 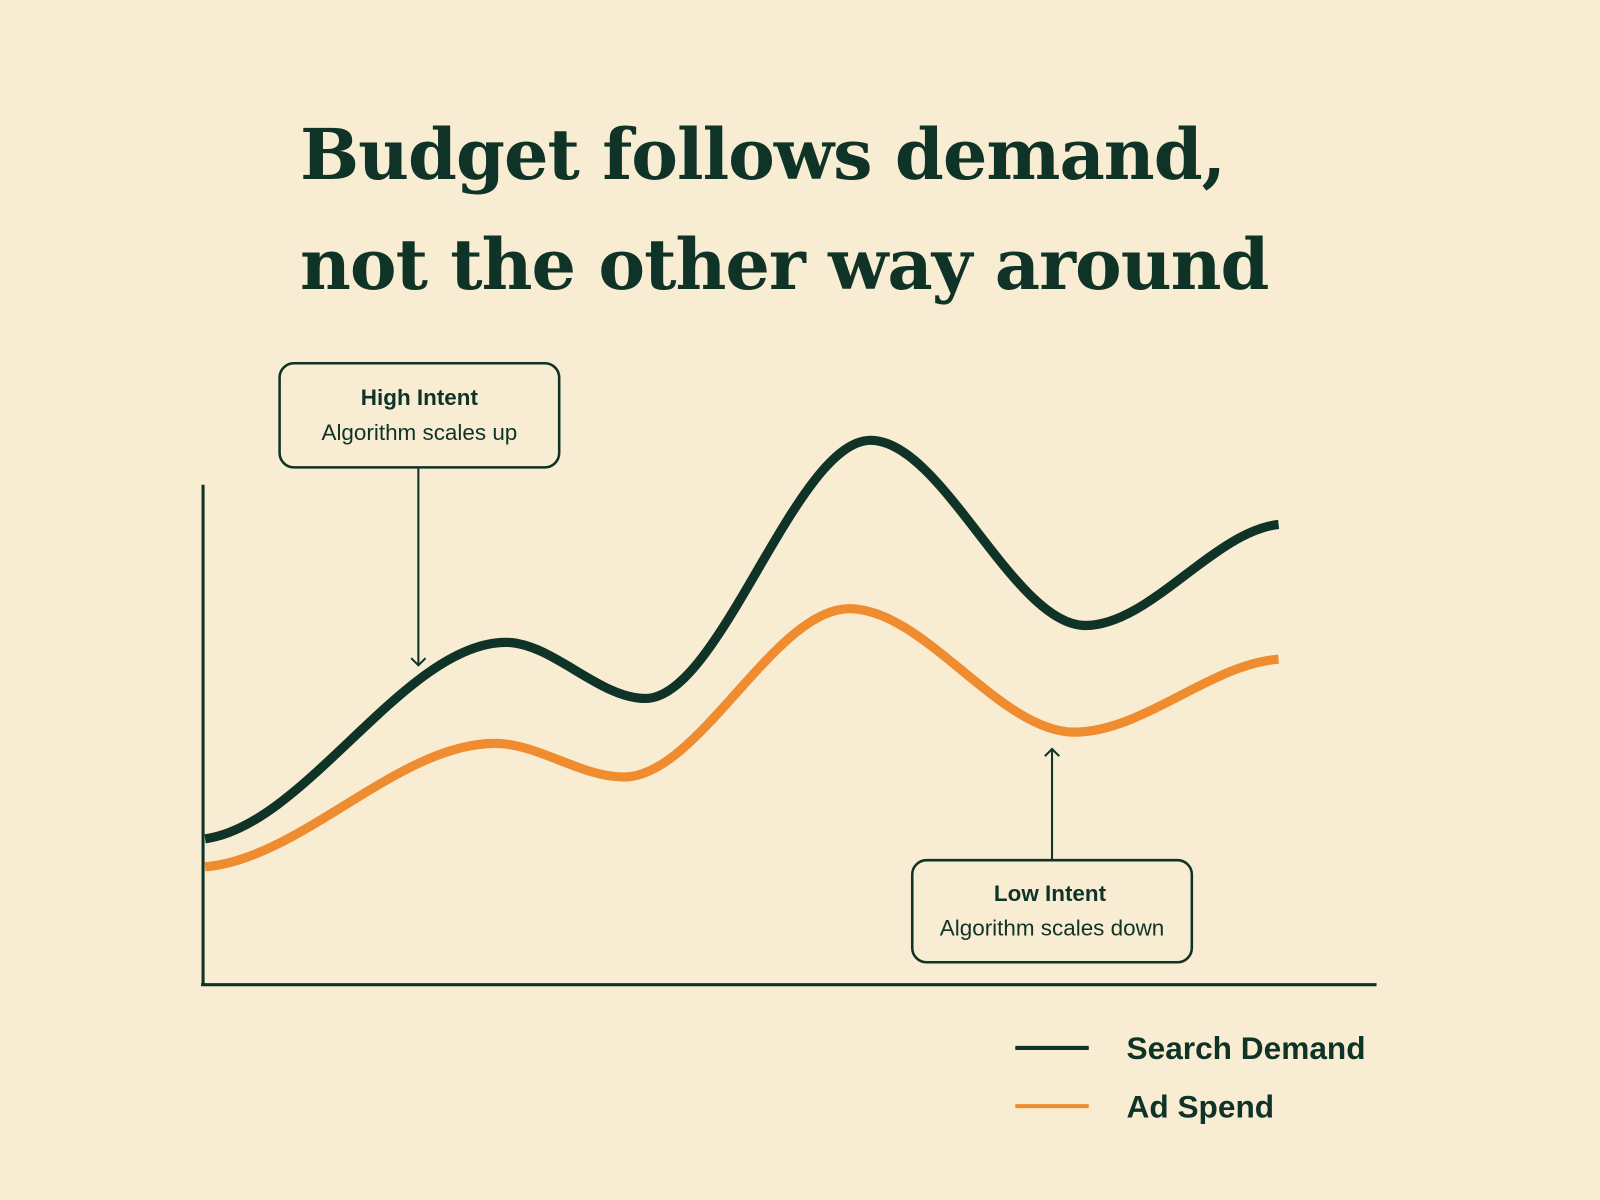 I want to click on annotation: High Intent Algorithm scales up, so click(x=419, y=514).